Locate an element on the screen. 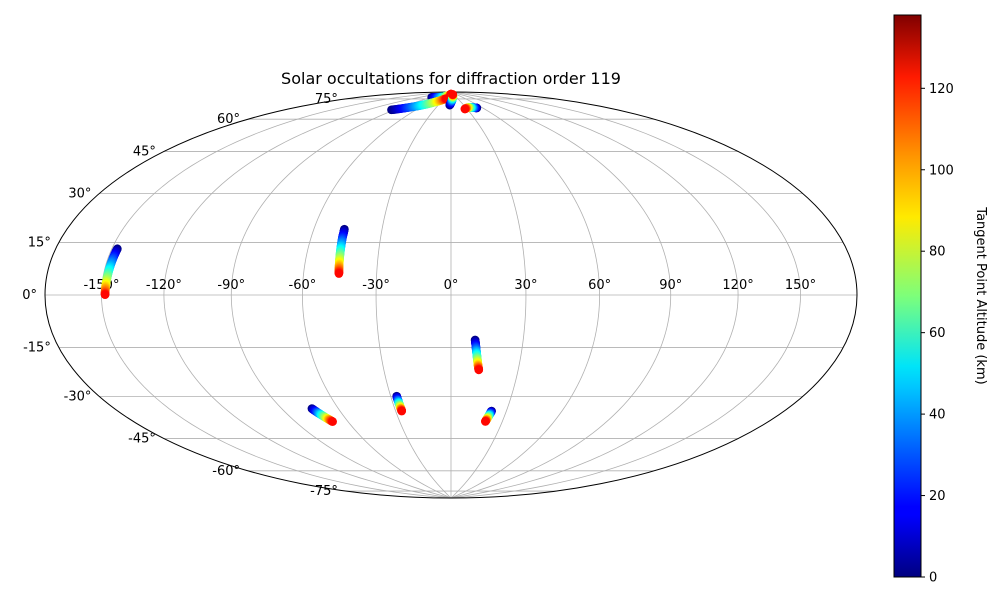  longitude-tick-label: 120° is located at coordinates (737, 285).